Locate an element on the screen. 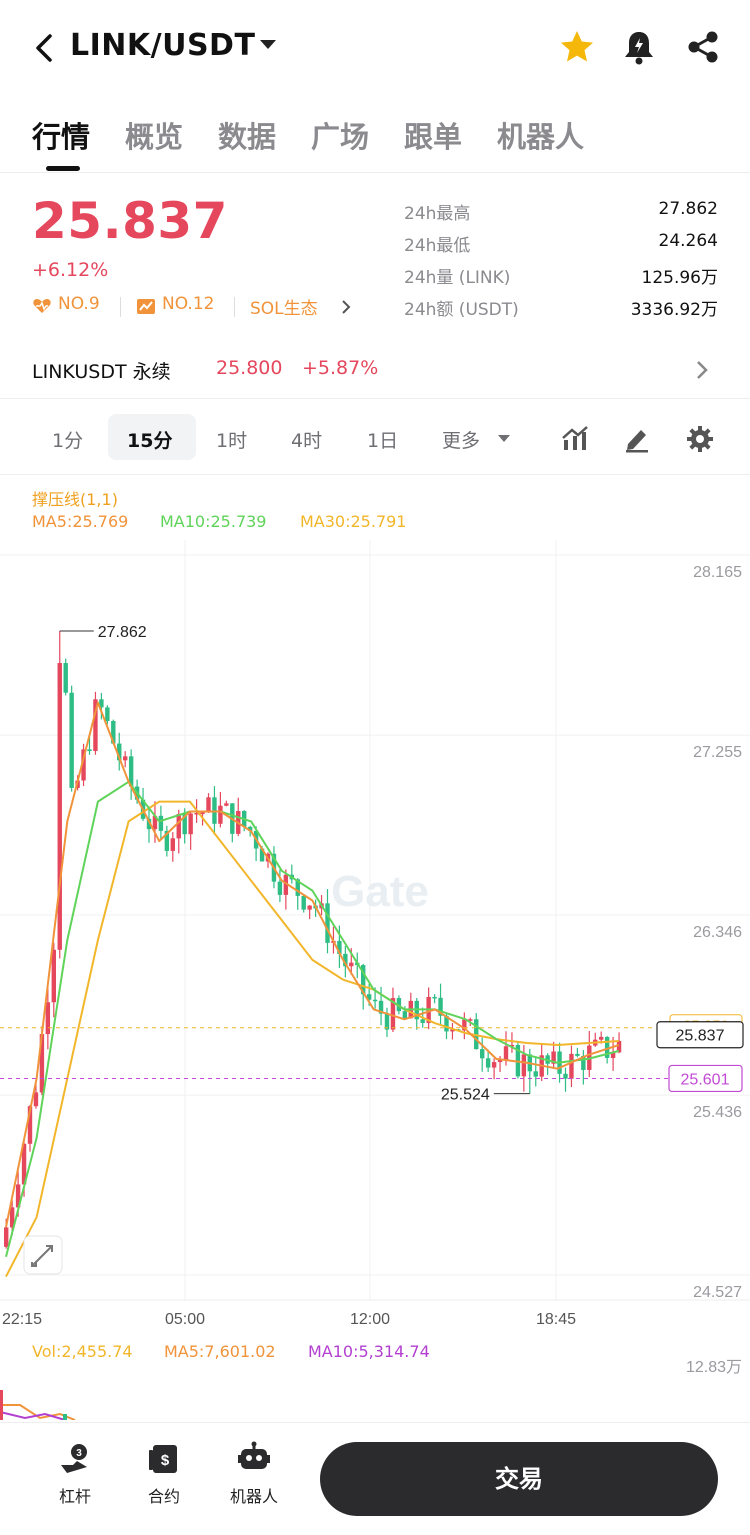 The image size is (750, 1535). tab-copy-trading: 跟单 is located at coordinates (433, 137).